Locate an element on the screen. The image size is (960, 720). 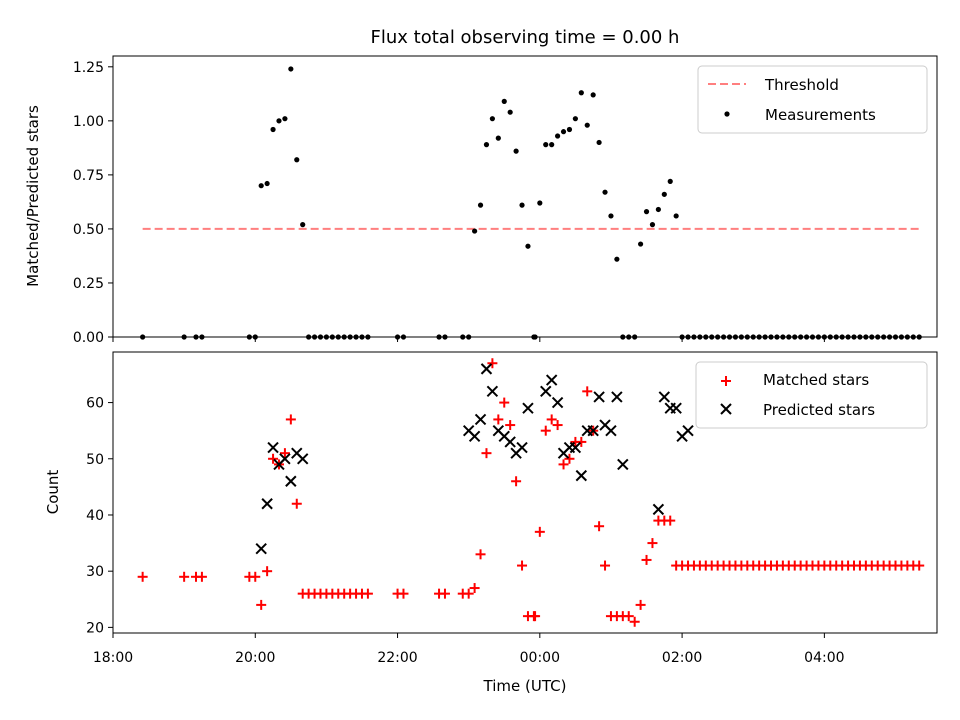
bottom-ytick-label: 40 is located at coordinates (95, 516).